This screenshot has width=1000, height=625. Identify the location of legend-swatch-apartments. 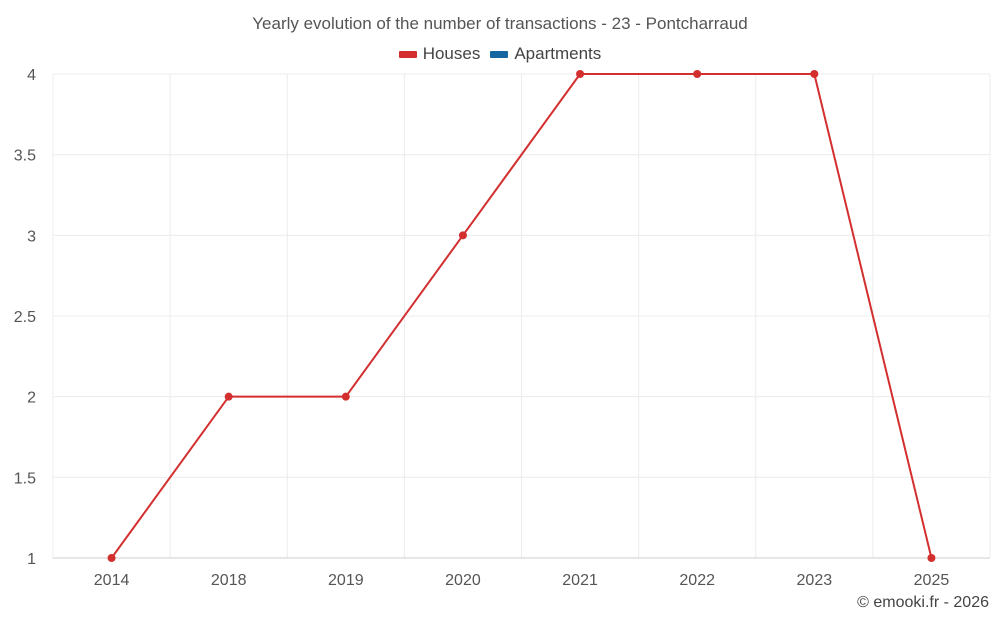
(499, 54).